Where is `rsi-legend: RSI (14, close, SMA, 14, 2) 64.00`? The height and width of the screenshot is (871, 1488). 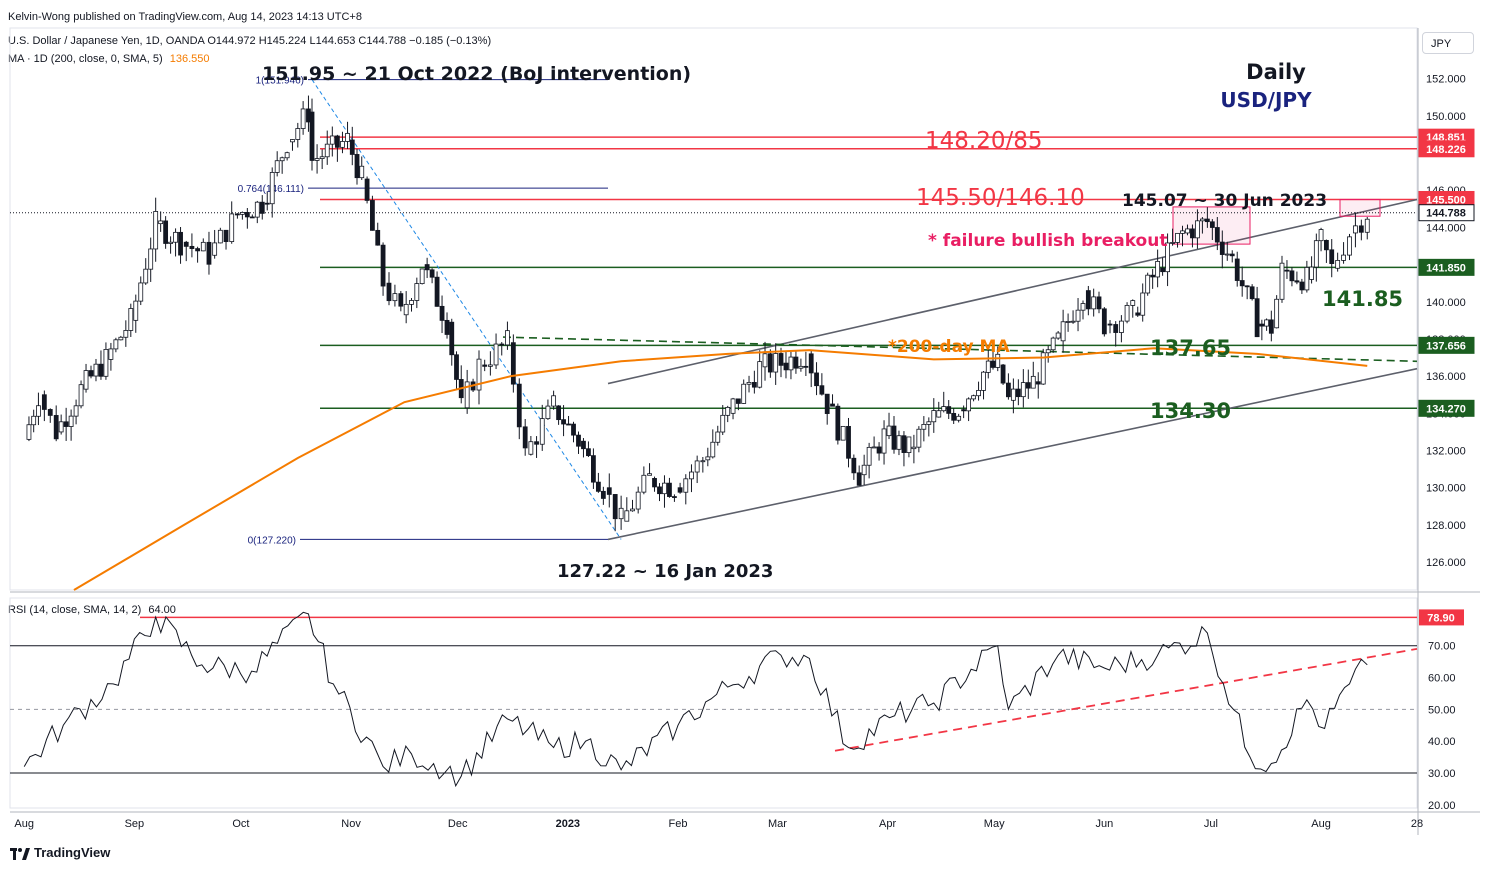 rsi-legend: RSI (14, close, SMA, 14, 2) 64.00 is located at coordinates (92, 610).